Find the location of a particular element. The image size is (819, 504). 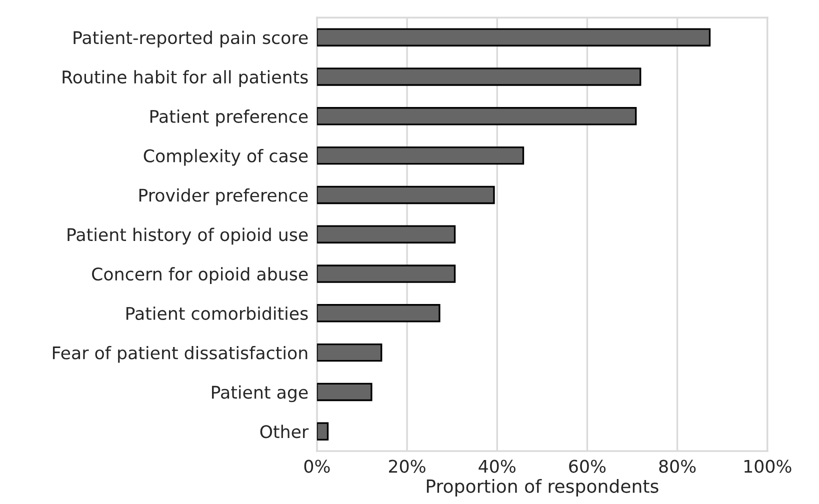

y-tick-label: Patient age is located at coordinates (260, 393).